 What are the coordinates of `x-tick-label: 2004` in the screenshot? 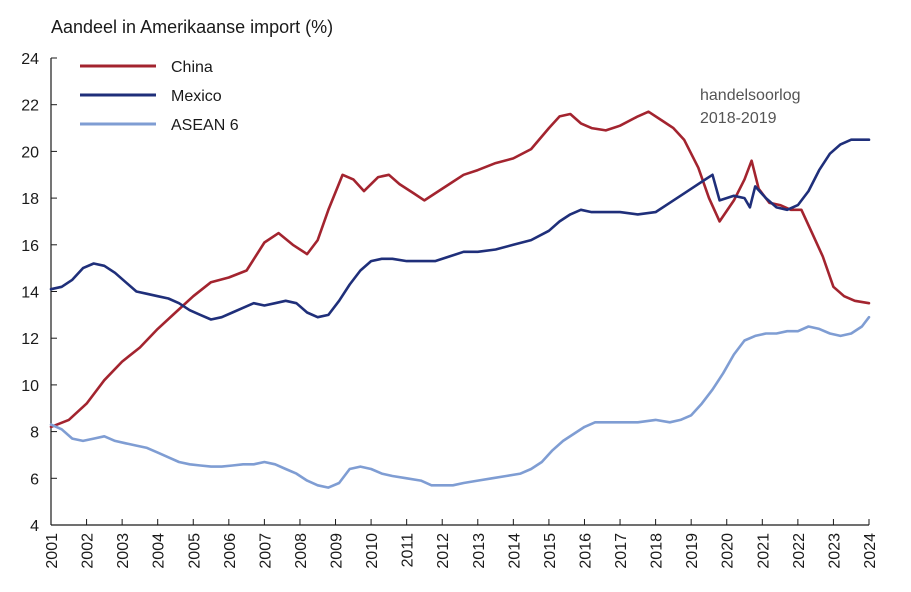 It's located at (159, 551).